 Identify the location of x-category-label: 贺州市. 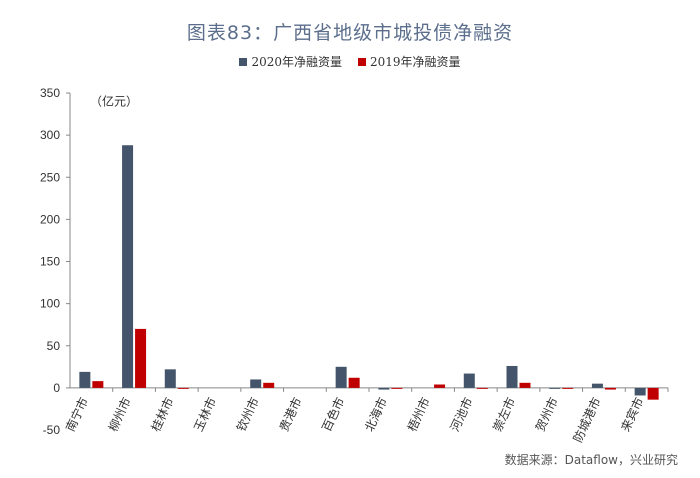
(546, 414).